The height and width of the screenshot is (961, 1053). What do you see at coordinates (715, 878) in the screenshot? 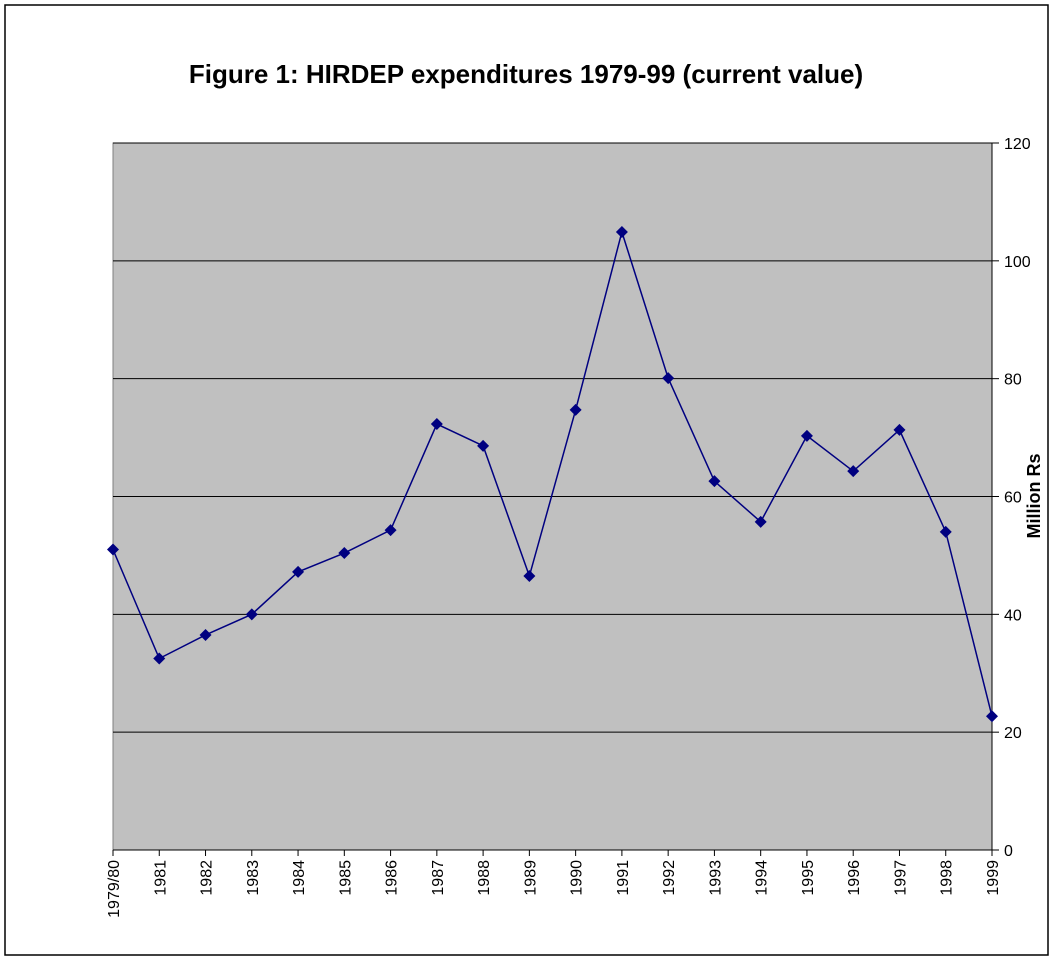
I see `x-tick-label: 1993` at bounding box center [715, 878].